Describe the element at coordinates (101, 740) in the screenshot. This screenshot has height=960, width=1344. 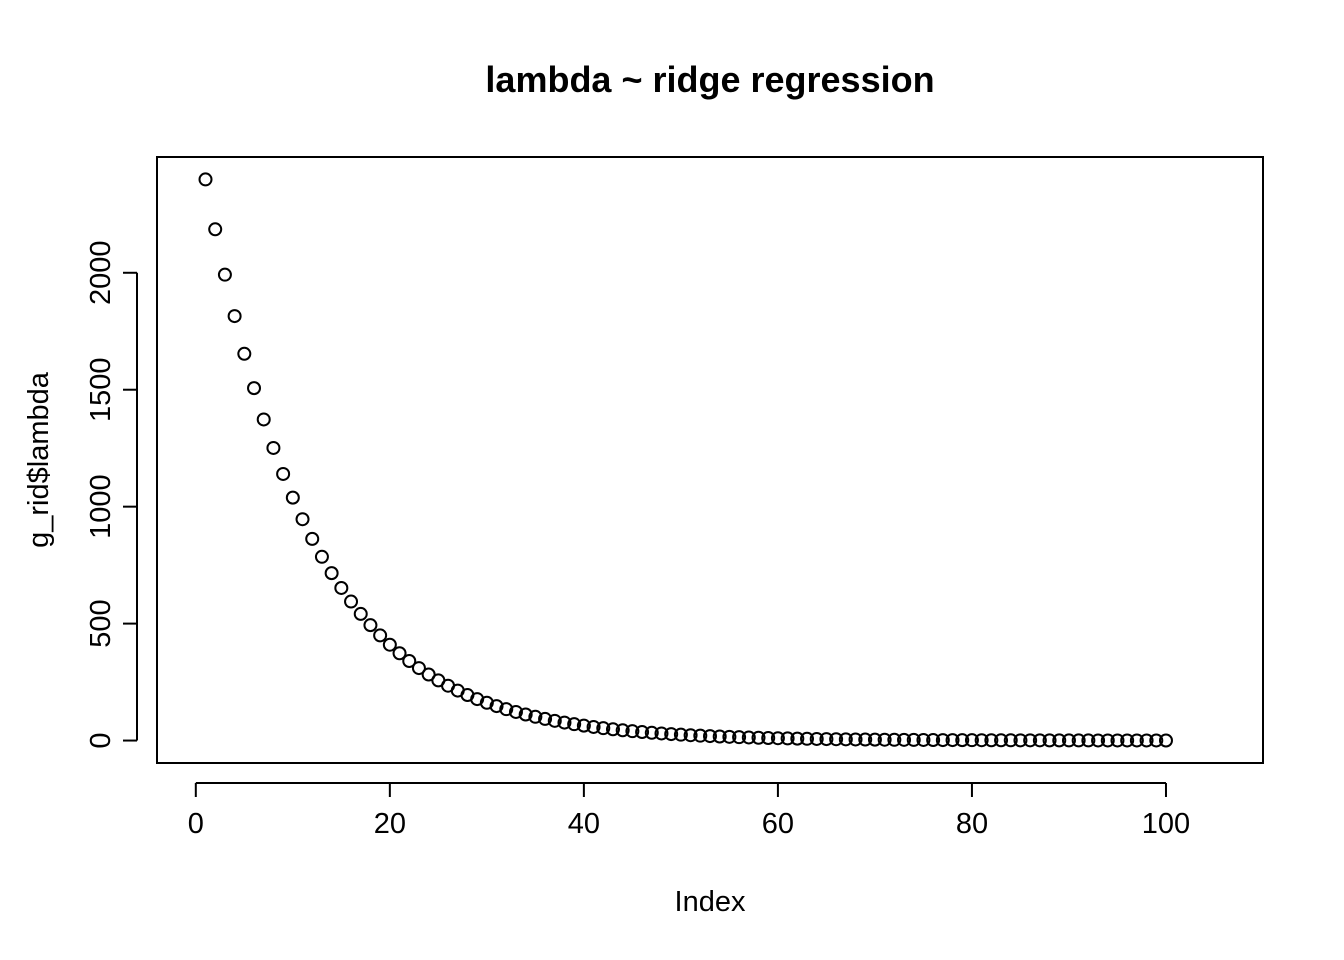
I see `y-tick-label: 0` at that location.